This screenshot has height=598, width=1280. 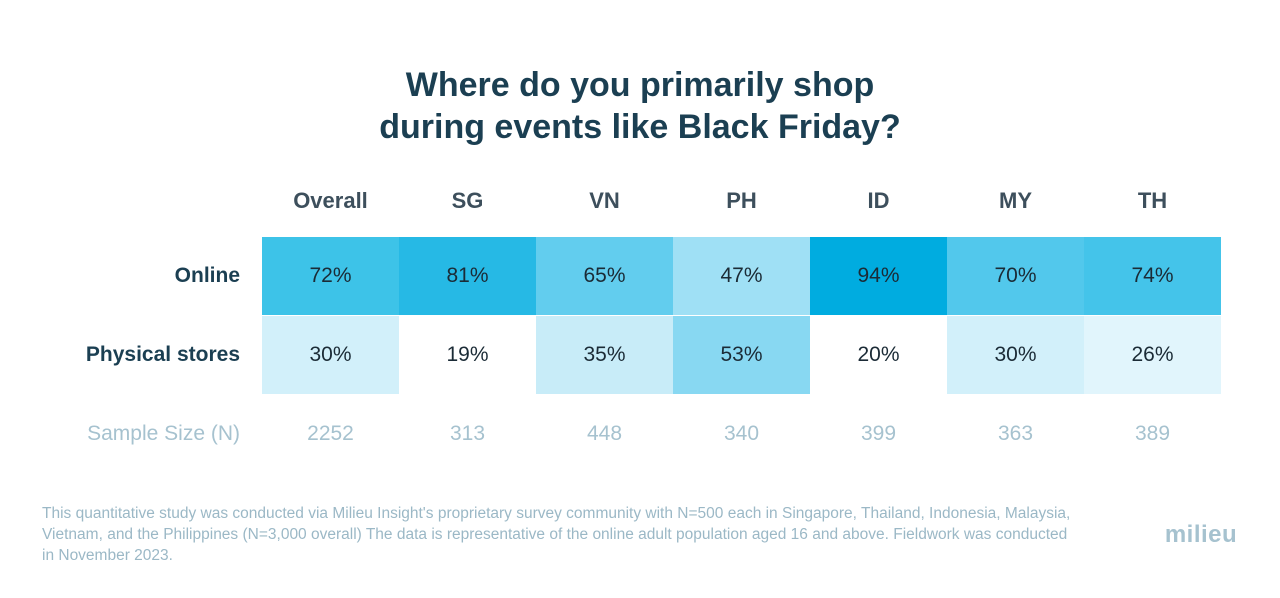 I want to click on sample-size-label: Sample Size (N), so click(x=163, y=433).